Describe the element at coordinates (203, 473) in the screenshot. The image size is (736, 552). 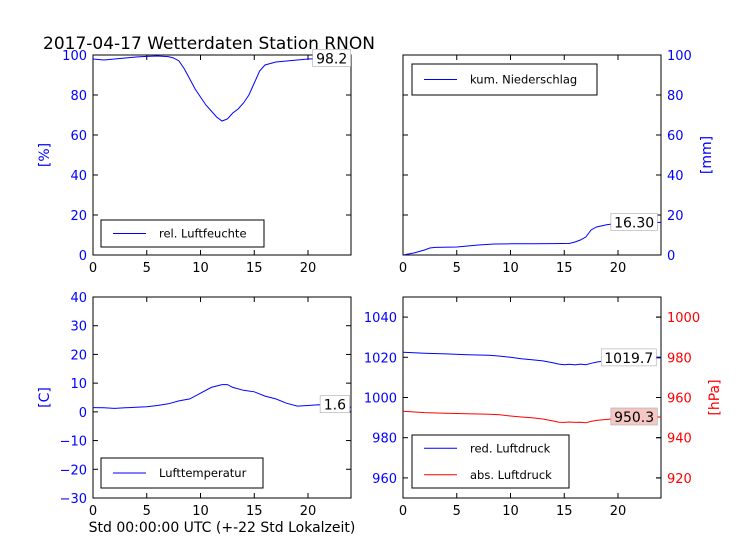
I see `legend-label: Lufttemperatur` at that location.